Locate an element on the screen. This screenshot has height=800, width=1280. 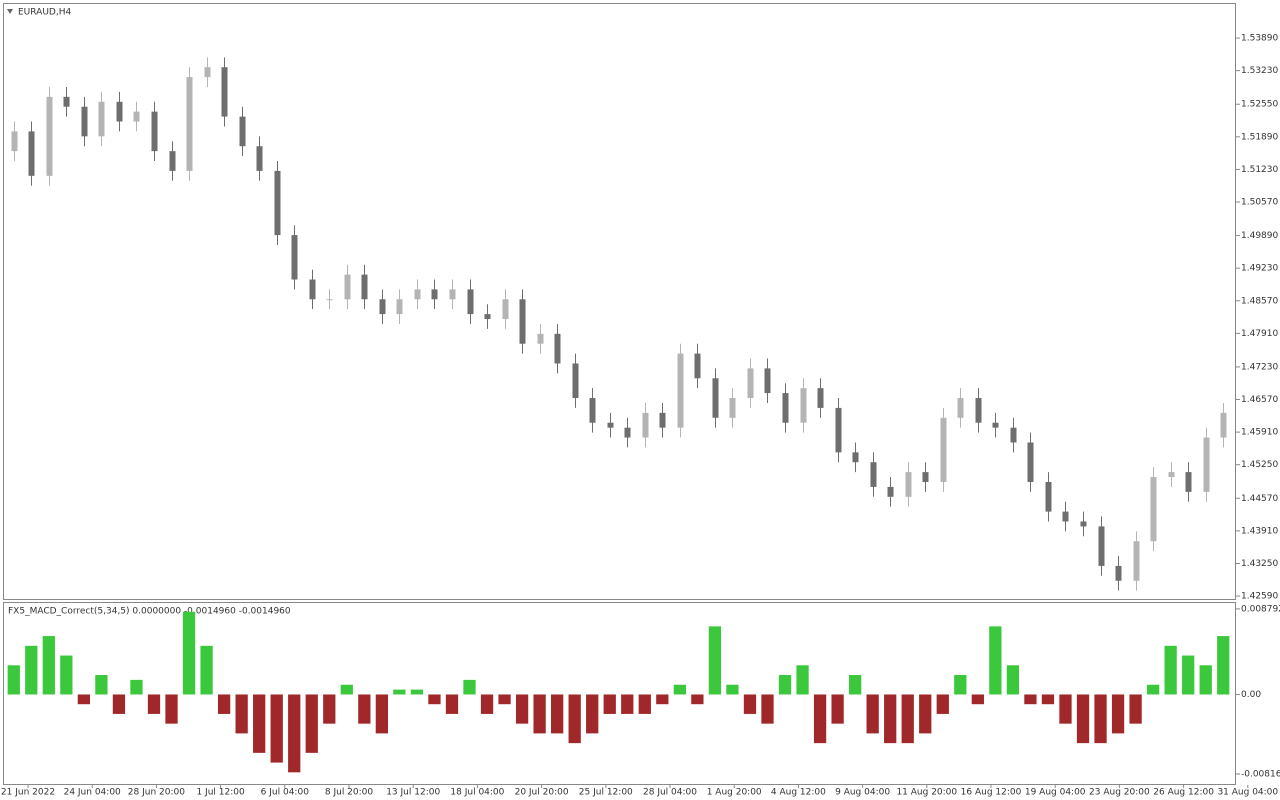
y-tick-label: 1.53890 is located at coordinates (1259, 39).